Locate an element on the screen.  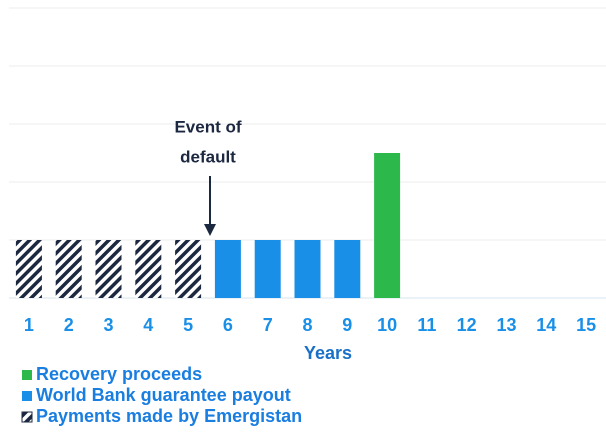
x-tick-label: 2 is located at coordinates (69, 325).